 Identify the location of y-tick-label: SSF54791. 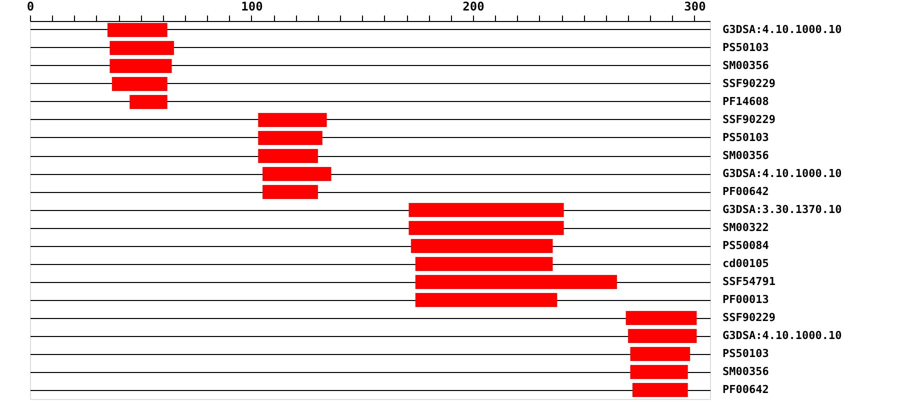
(749, 281).